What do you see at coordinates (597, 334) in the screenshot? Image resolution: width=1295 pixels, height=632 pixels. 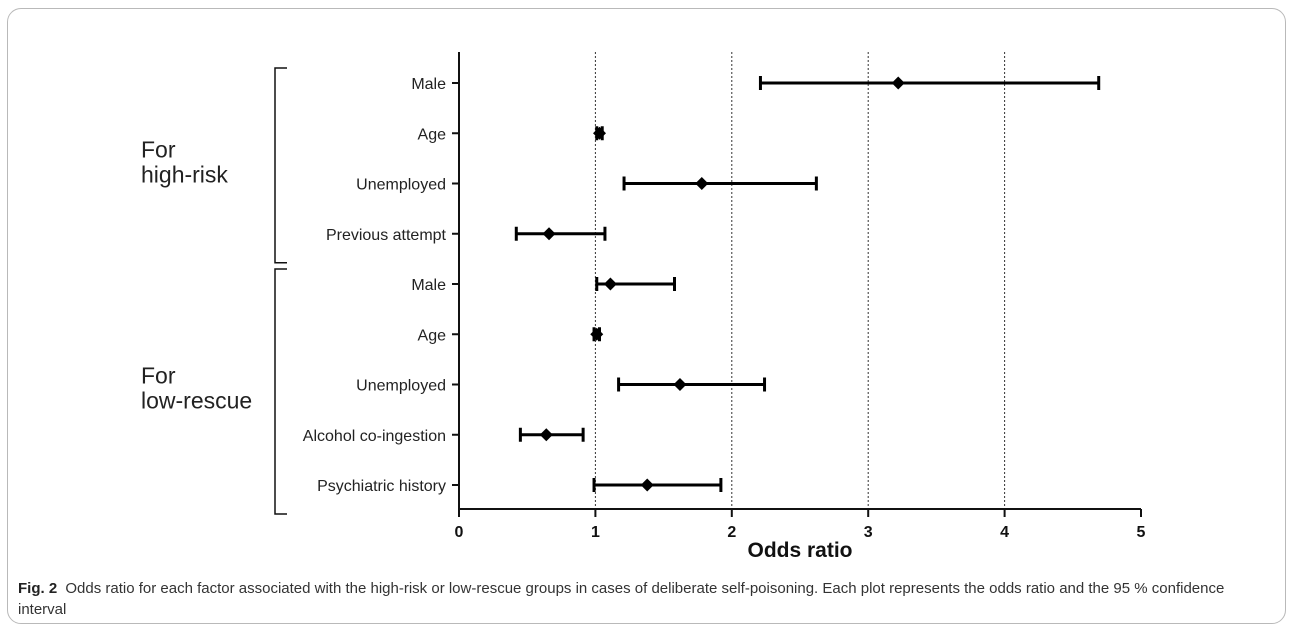 I see `group-2-row-2-or-marker` at bounding box center [597, 334].